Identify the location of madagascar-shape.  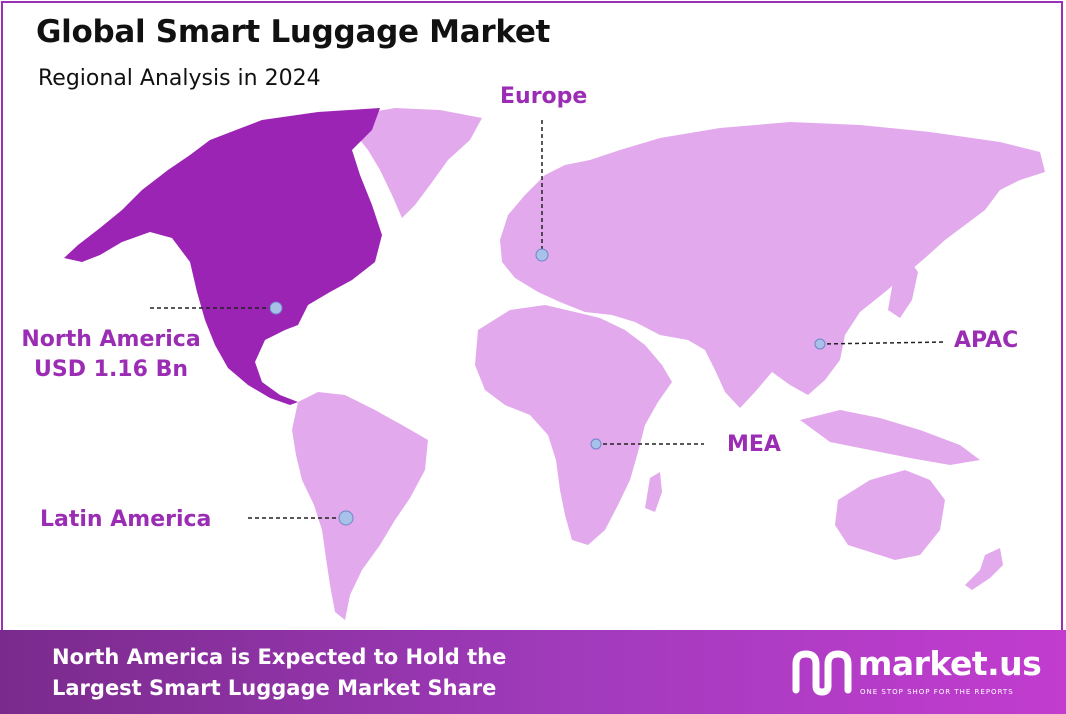
(653, 492).